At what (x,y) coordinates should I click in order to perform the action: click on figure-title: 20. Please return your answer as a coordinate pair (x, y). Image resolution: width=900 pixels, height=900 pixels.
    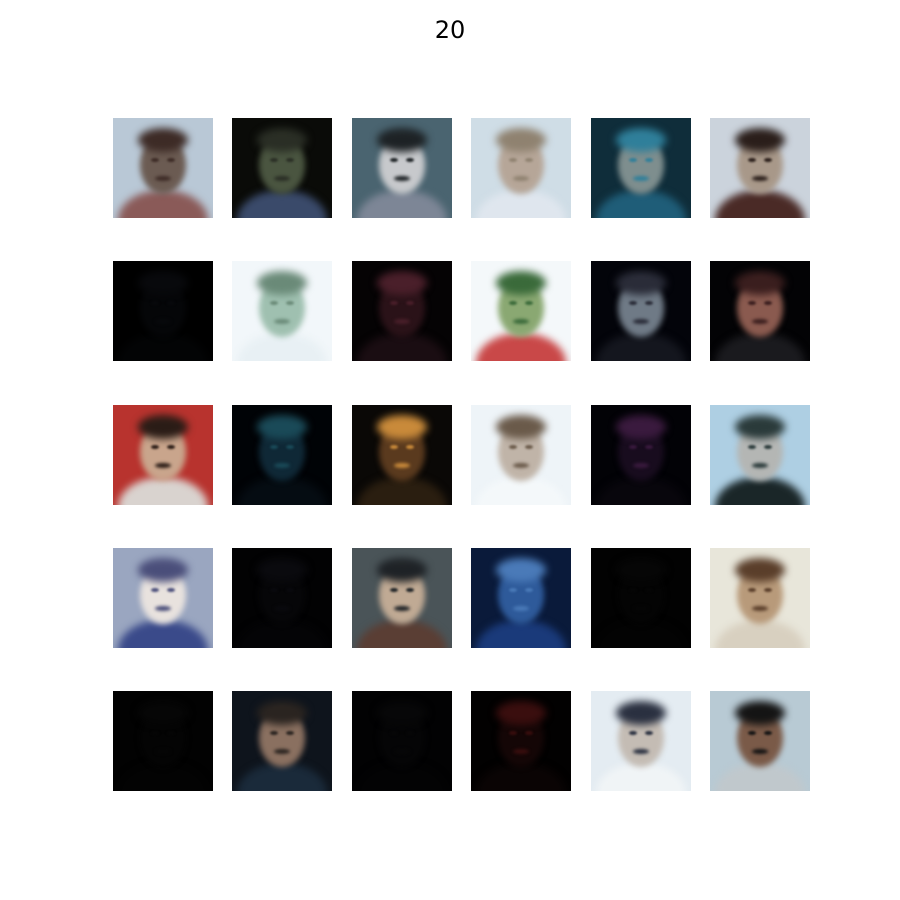
    Looking at the image, I should click on (450, 30).